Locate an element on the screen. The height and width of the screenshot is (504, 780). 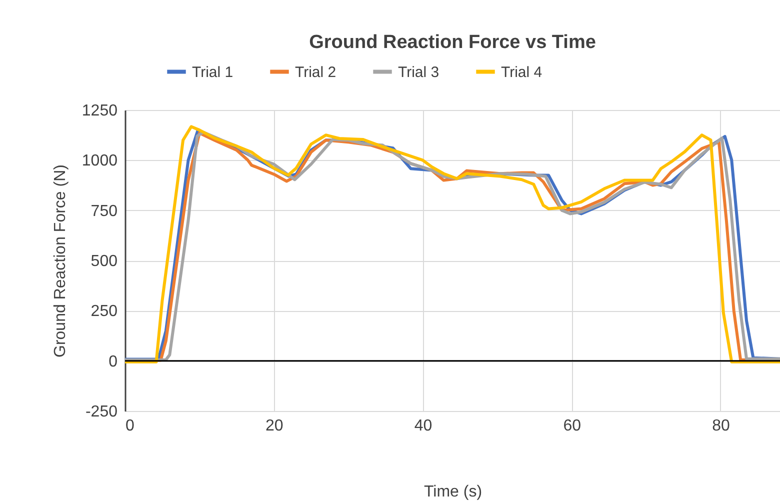
y-tick-label: 0 is located at coordinates (113, 361).